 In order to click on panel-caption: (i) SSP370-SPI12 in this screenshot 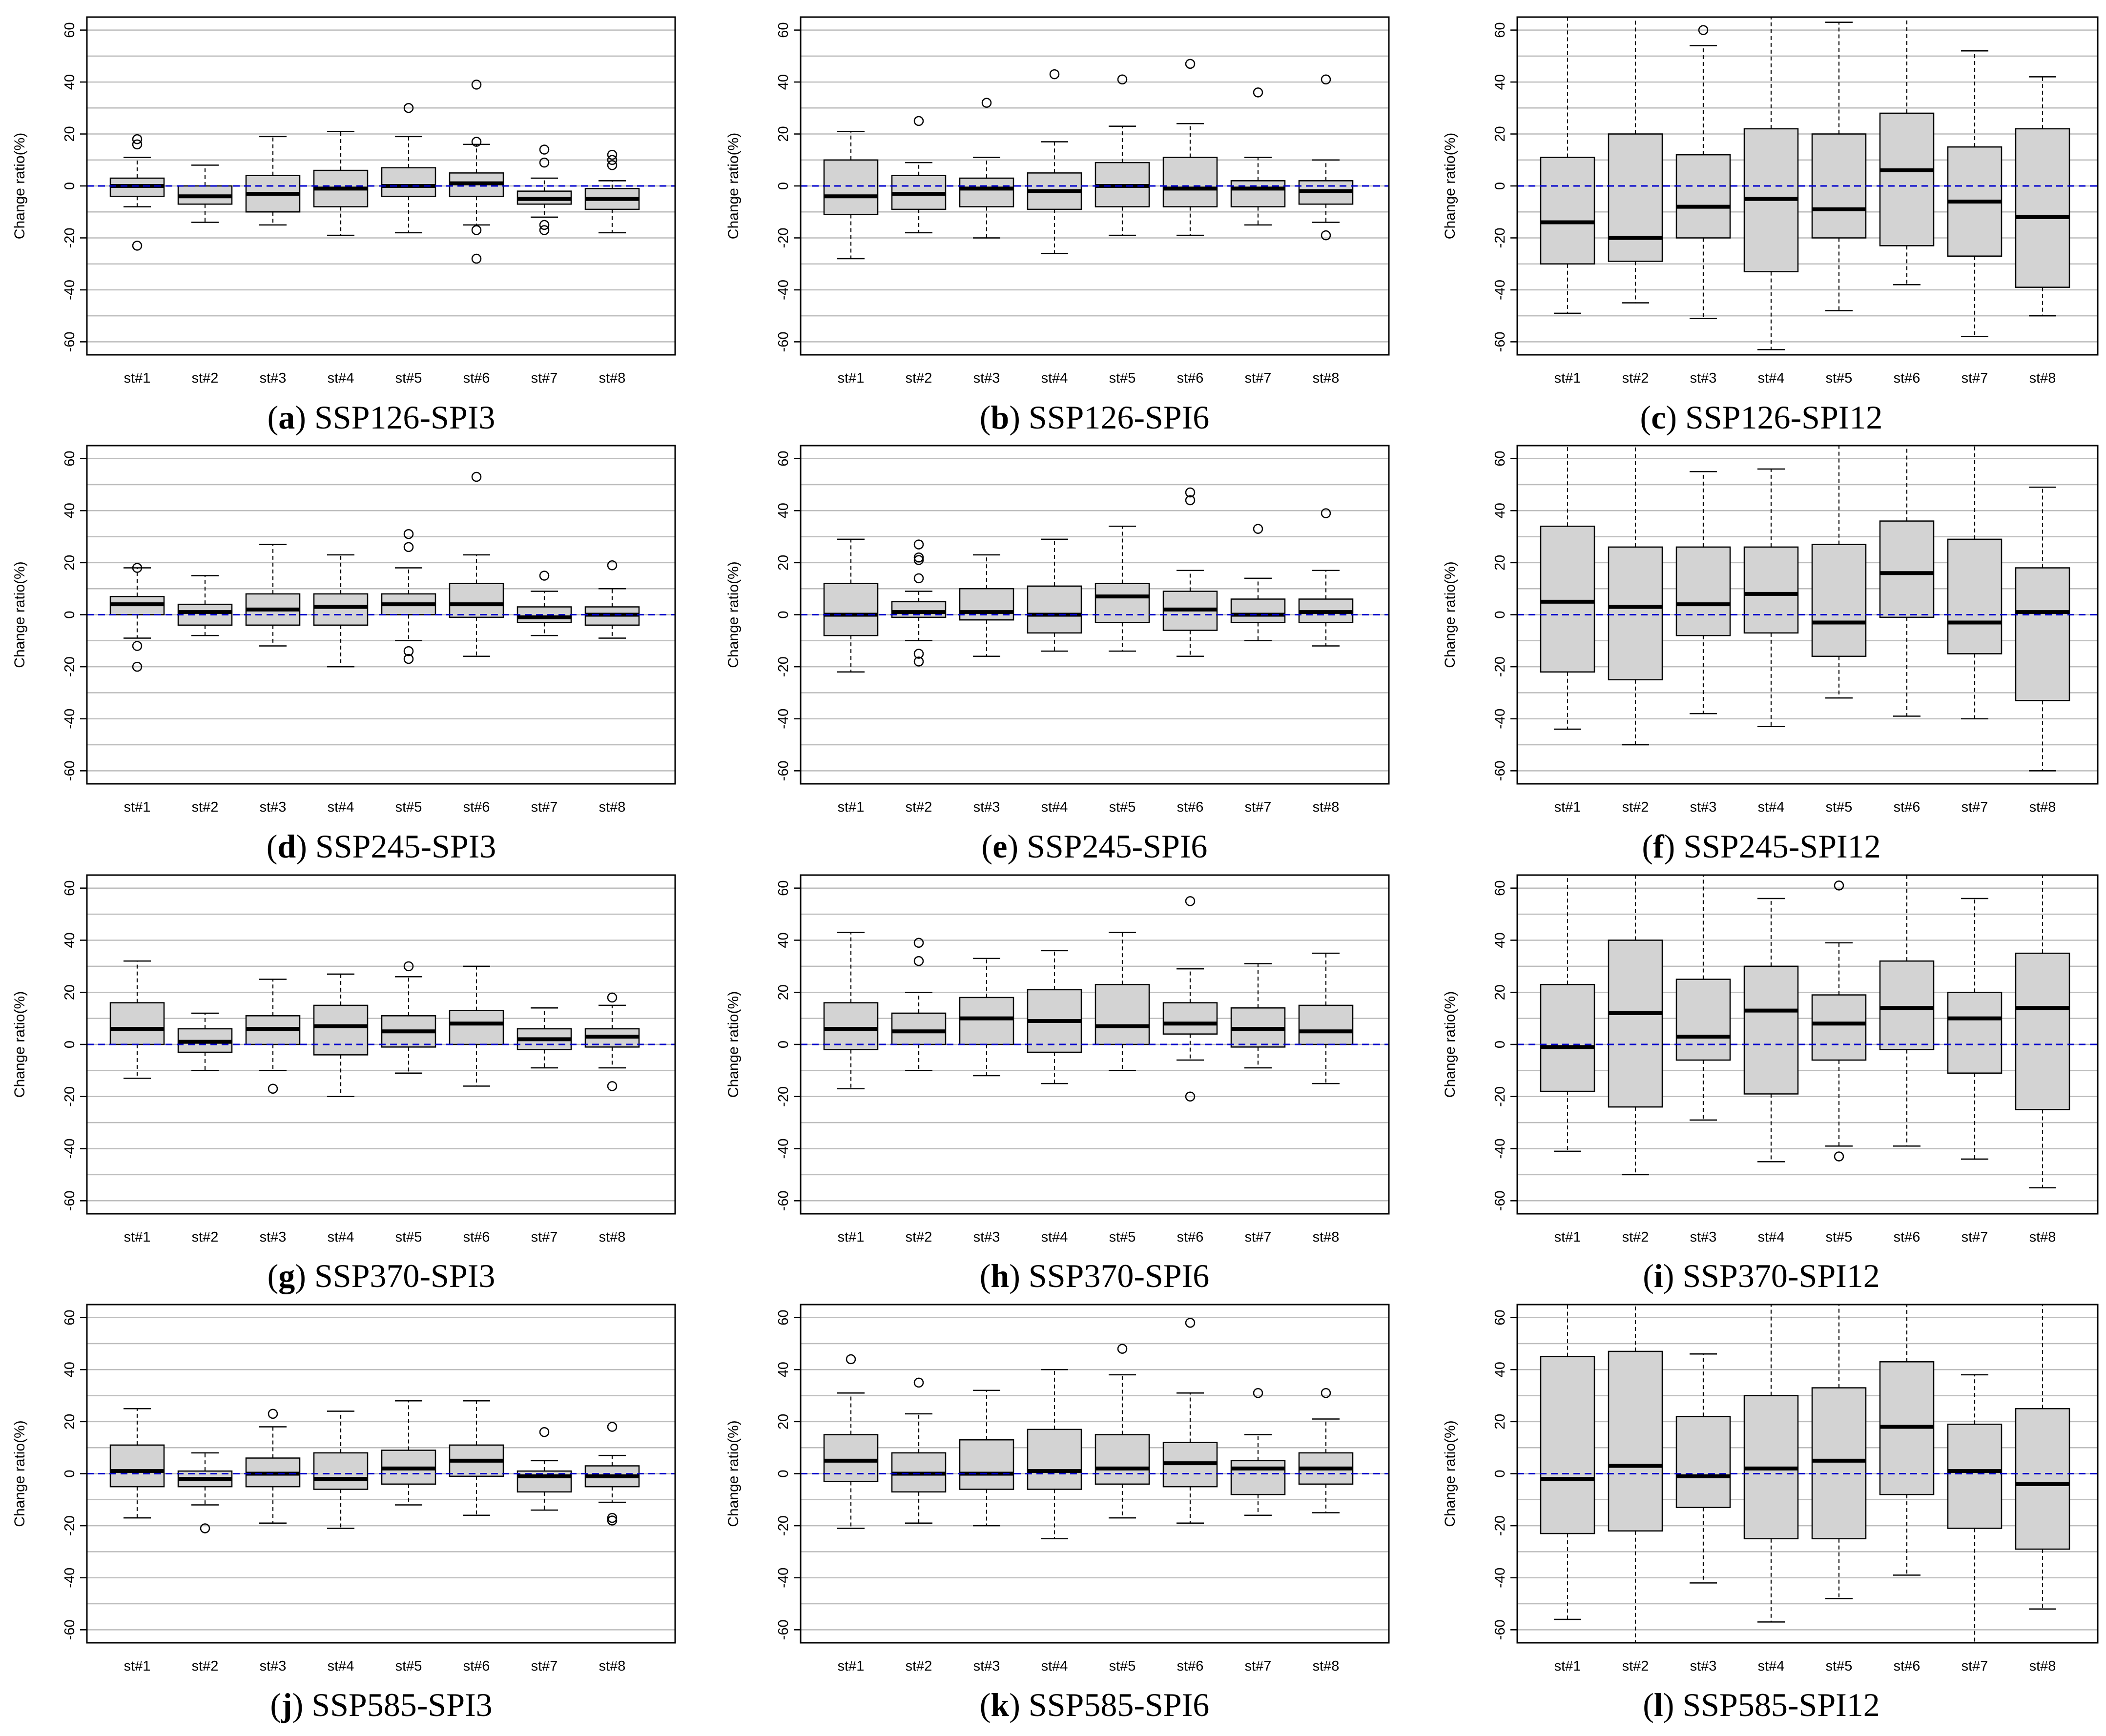, I will do `click(1761, 1275)`.